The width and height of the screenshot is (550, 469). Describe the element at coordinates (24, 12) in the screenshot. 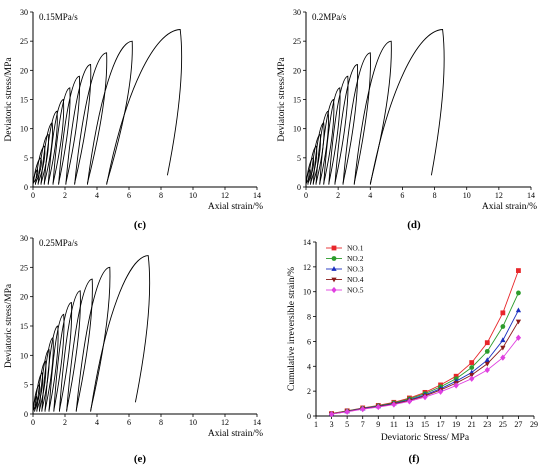

I see `y-tick-label: 30` at that location.